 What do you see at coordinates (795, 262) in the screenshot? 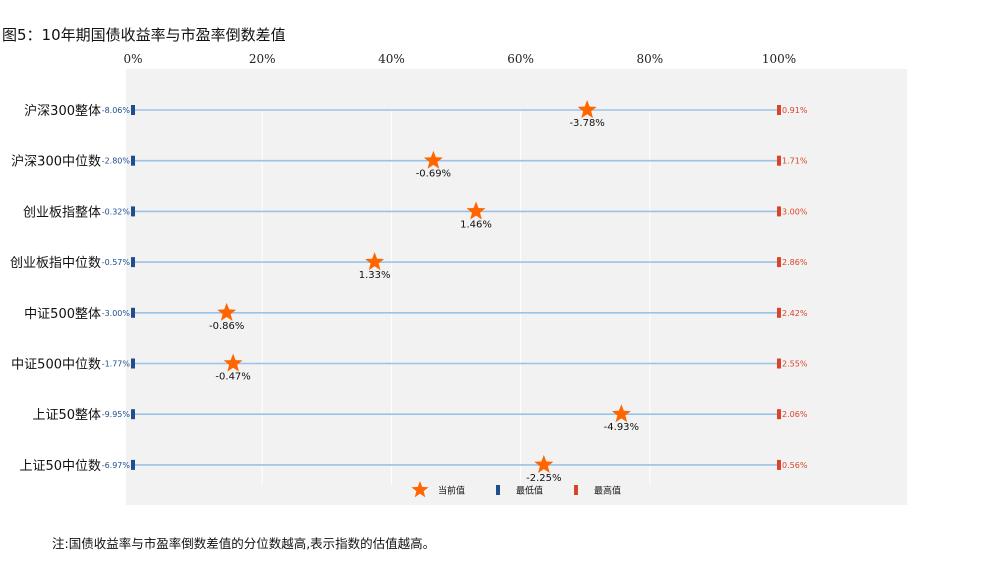
I see `max-value-label: 2.86%` at bounding box center [795, 262].